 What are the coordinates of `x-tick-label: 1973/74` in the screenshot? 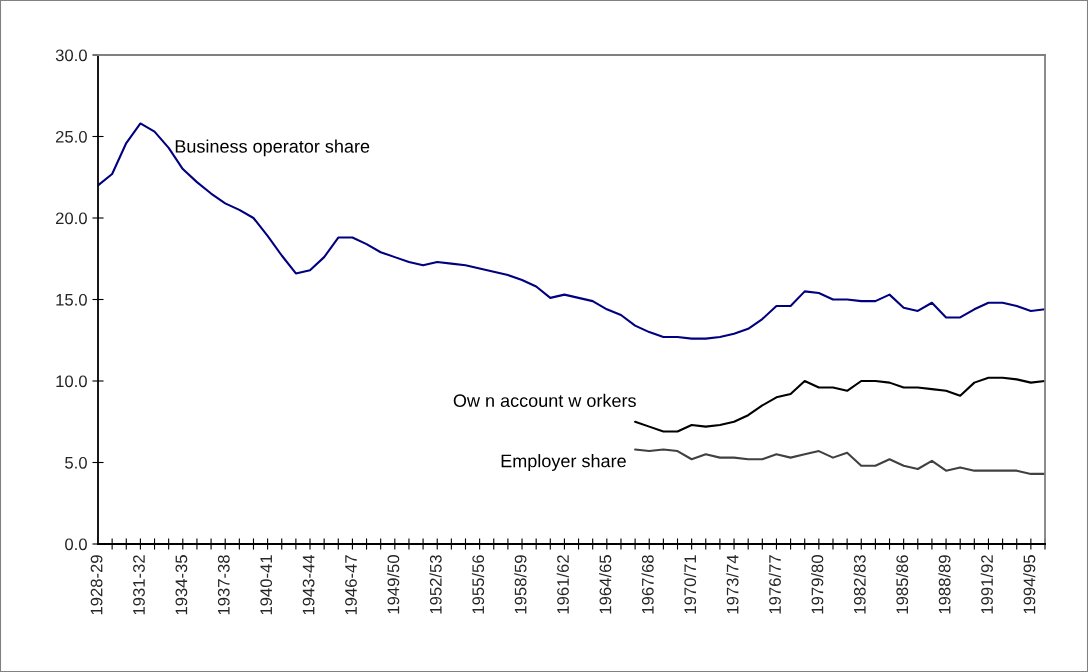 It's located at (732, 584).